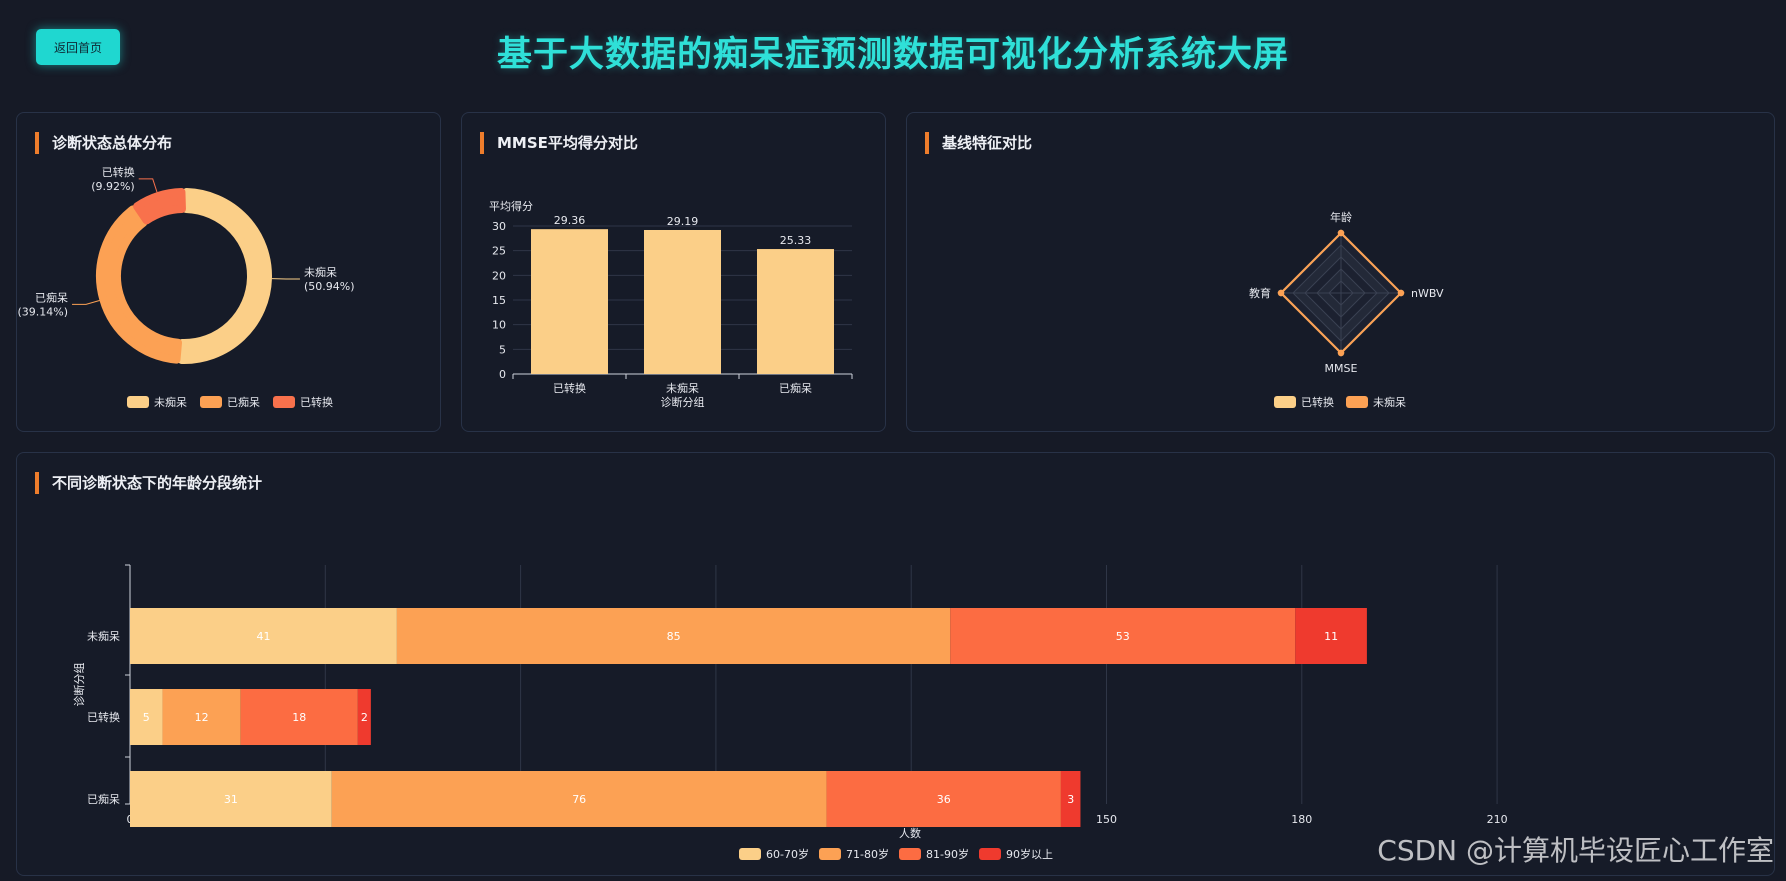  I want to click on bar-value-label: 85, so click(674, 636).